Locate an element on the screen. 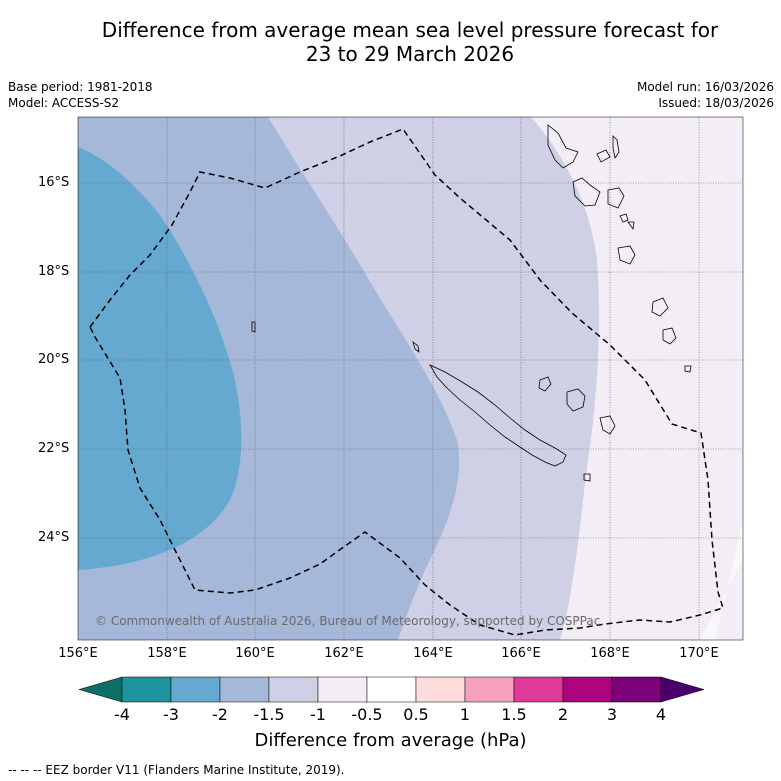  lat-label-22s: 22°S is located at coordinates (54, 448).